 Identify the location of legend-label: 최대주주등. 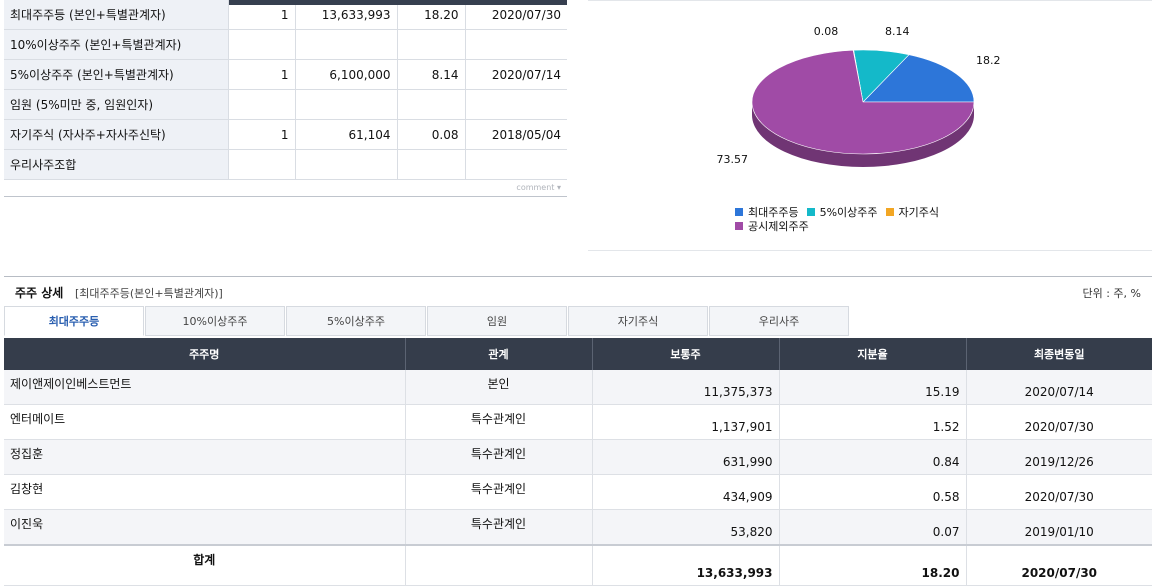
(773, 212).